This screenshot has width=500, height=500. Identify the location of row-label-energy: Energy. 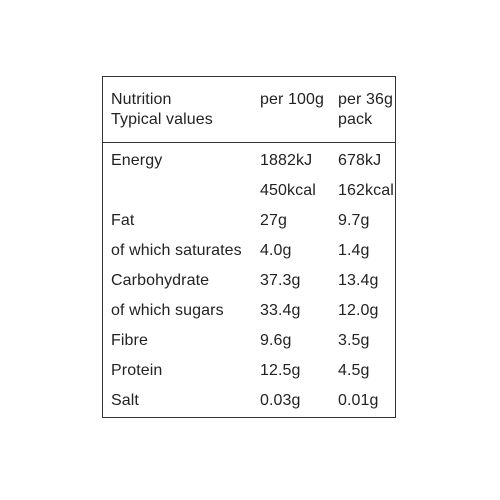
(137, 160).